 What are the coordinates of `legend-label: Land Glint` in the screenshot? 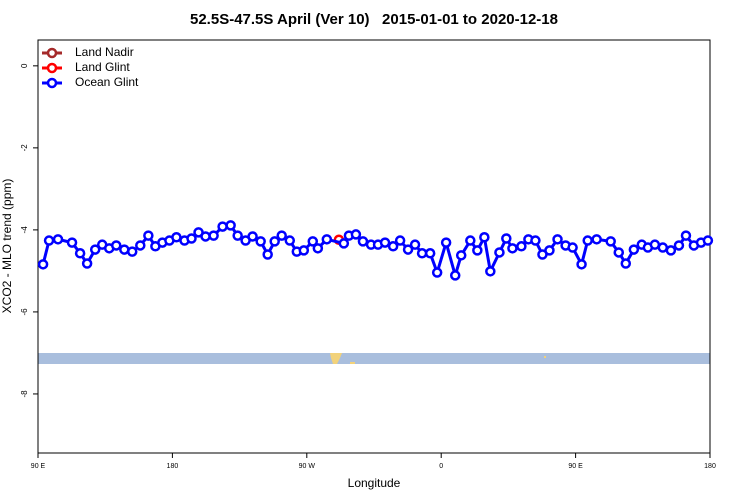 It's located at (102, 67).